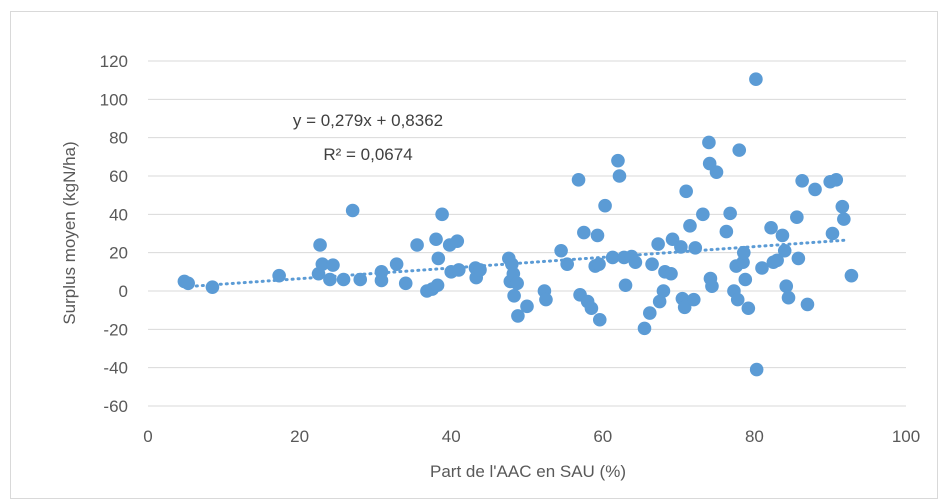  Describe the element at coordinates (115, 368) in the screenshot. I see `y-tick-label: -40` at that location.